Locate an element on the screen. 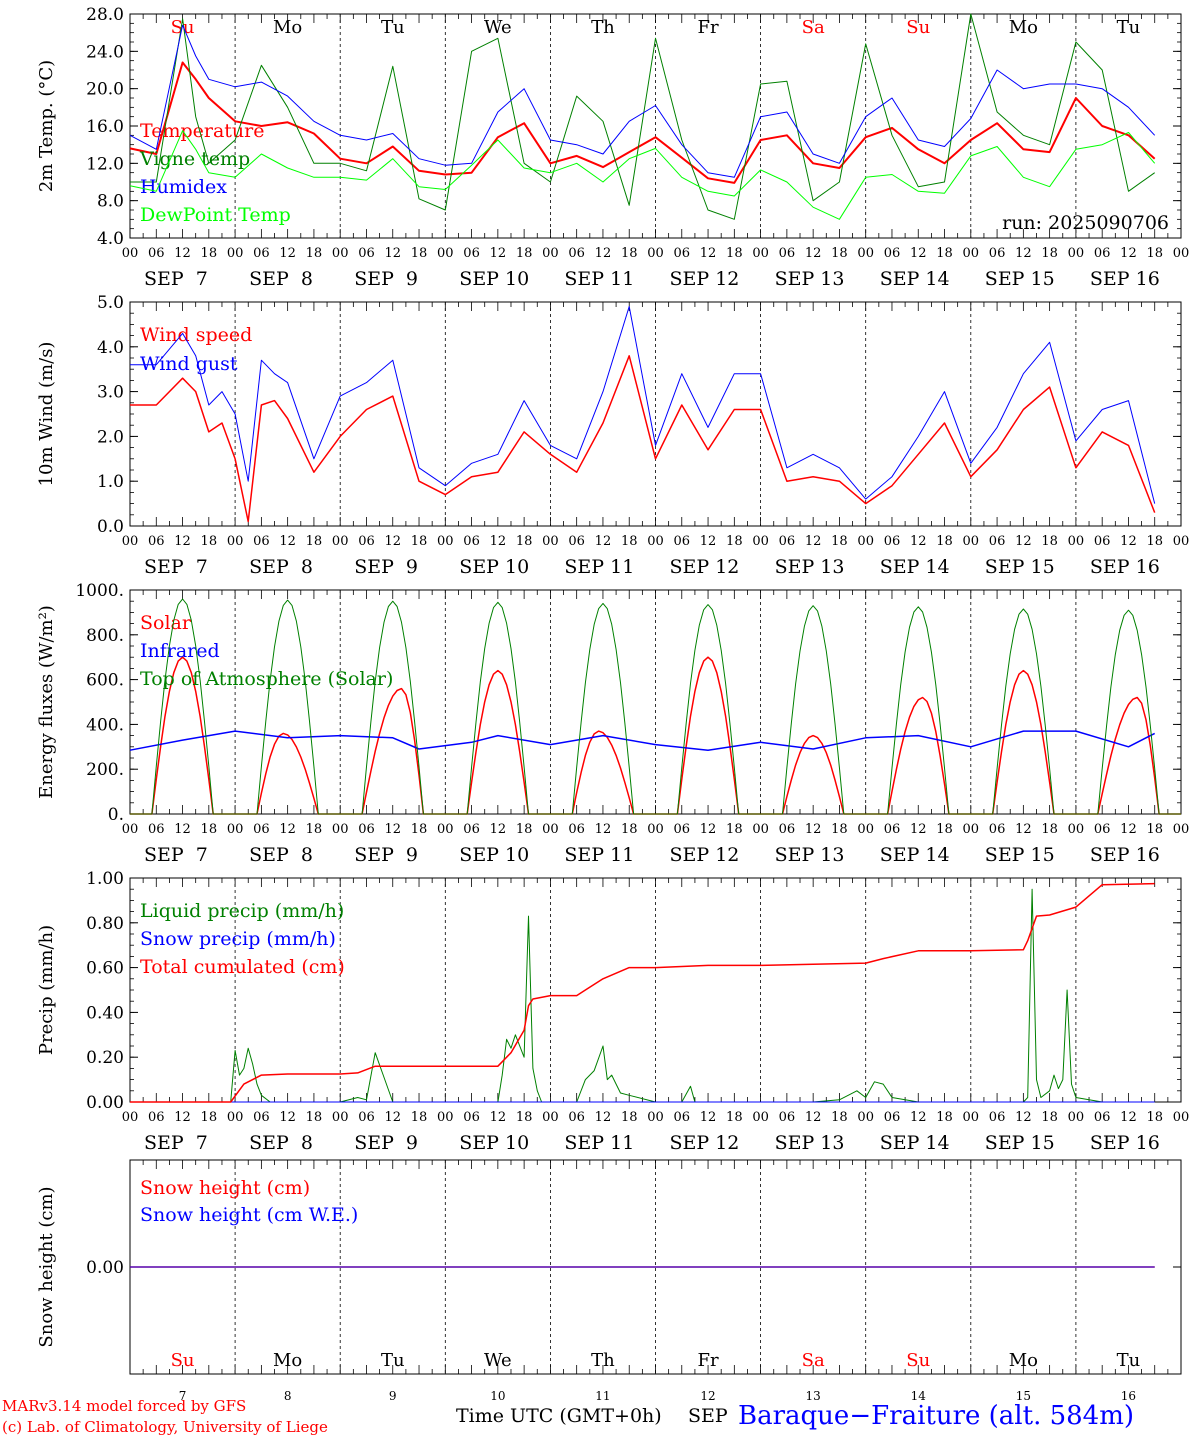 The image size is (1194, 1440). y-tick-label: 20.0 is located at coordinates (105, 90).